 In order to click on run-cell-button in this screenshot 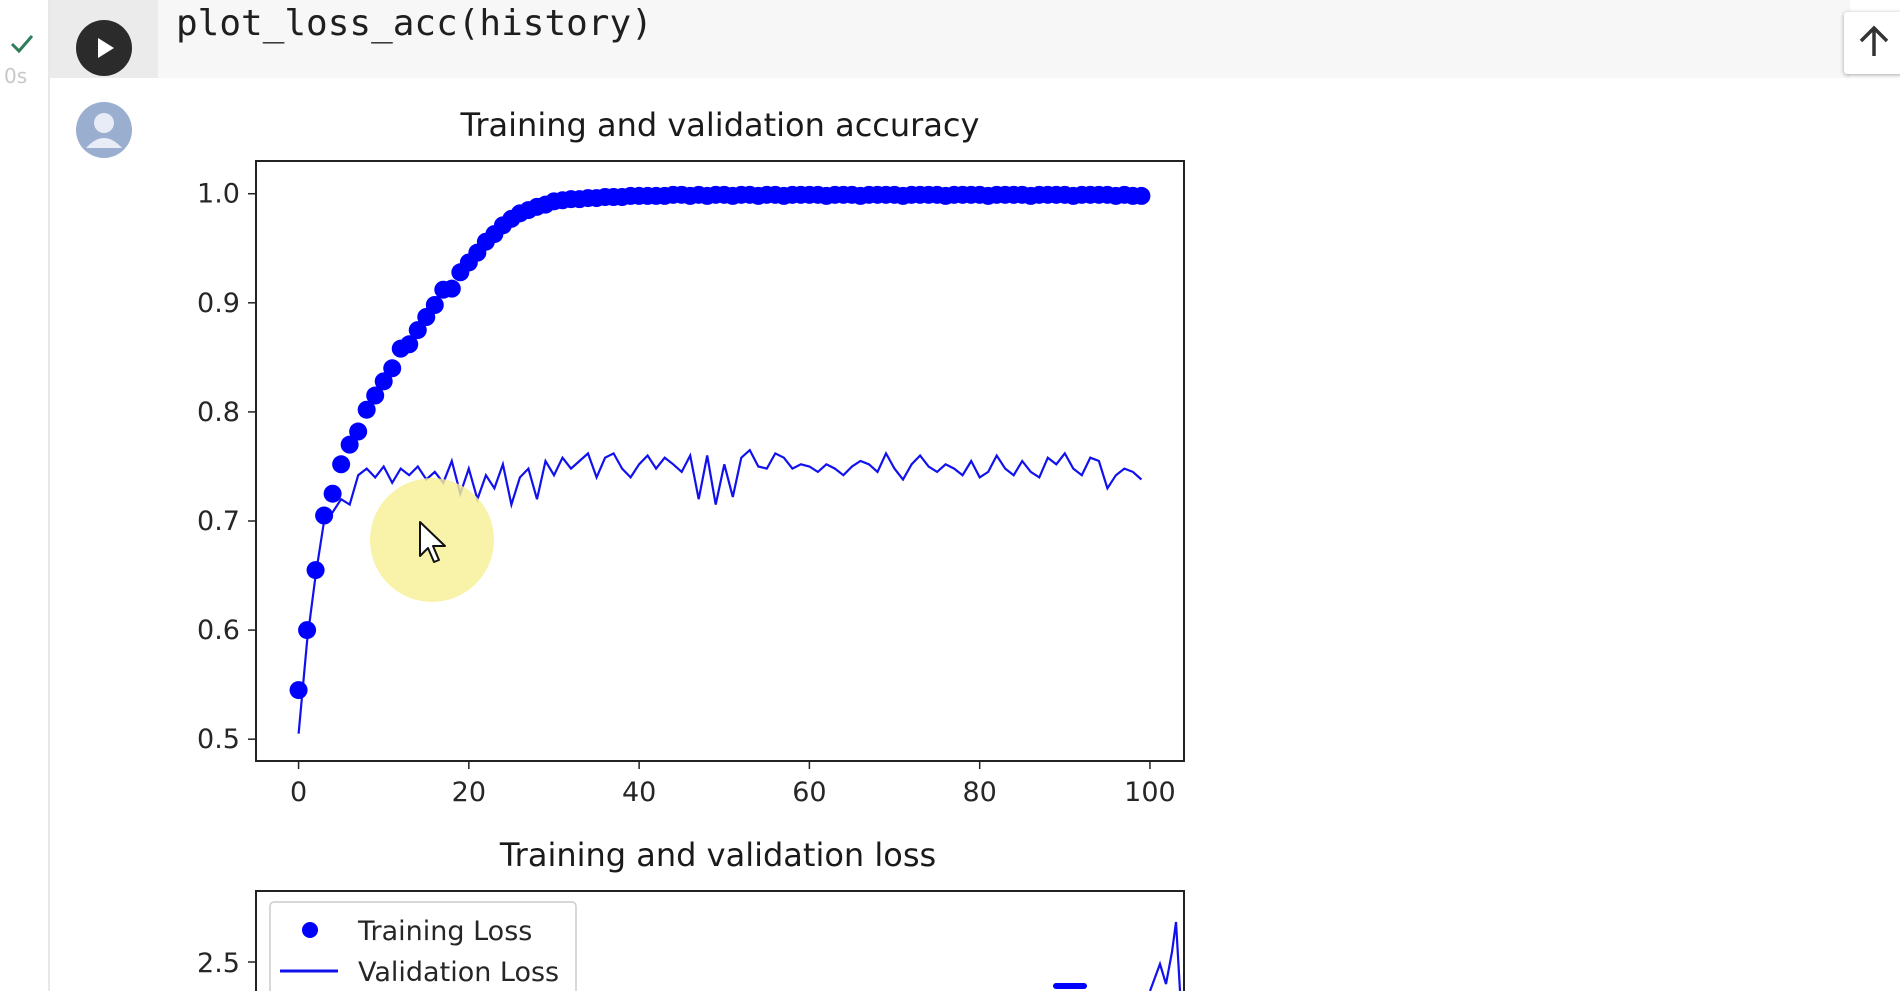, I will do `click(104, 48)`.